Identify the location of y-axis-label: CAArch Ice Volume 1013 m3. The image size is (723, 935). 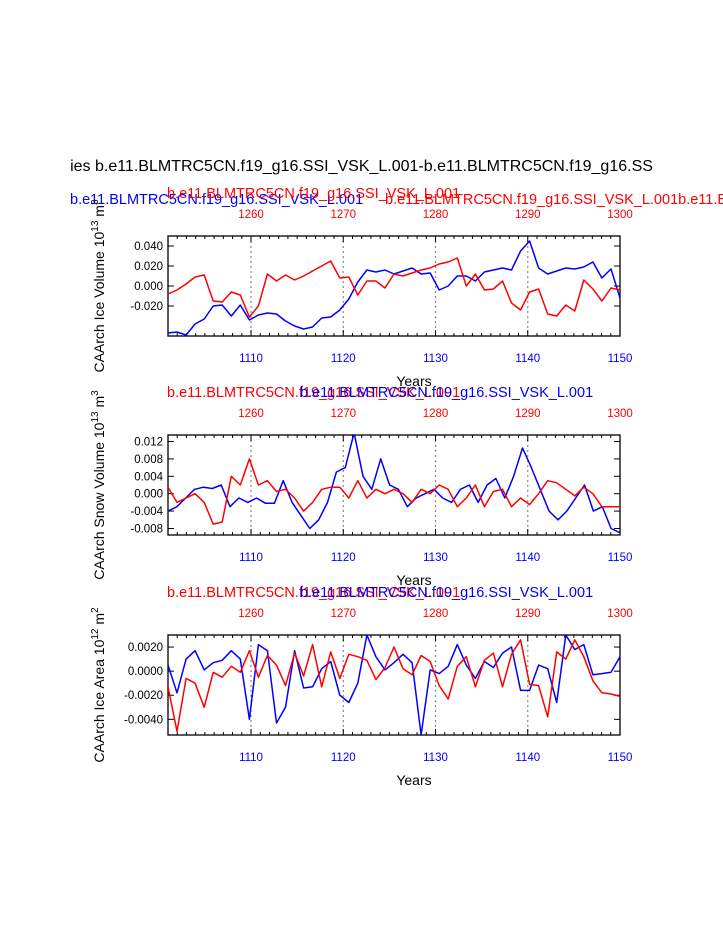
(98, 286).